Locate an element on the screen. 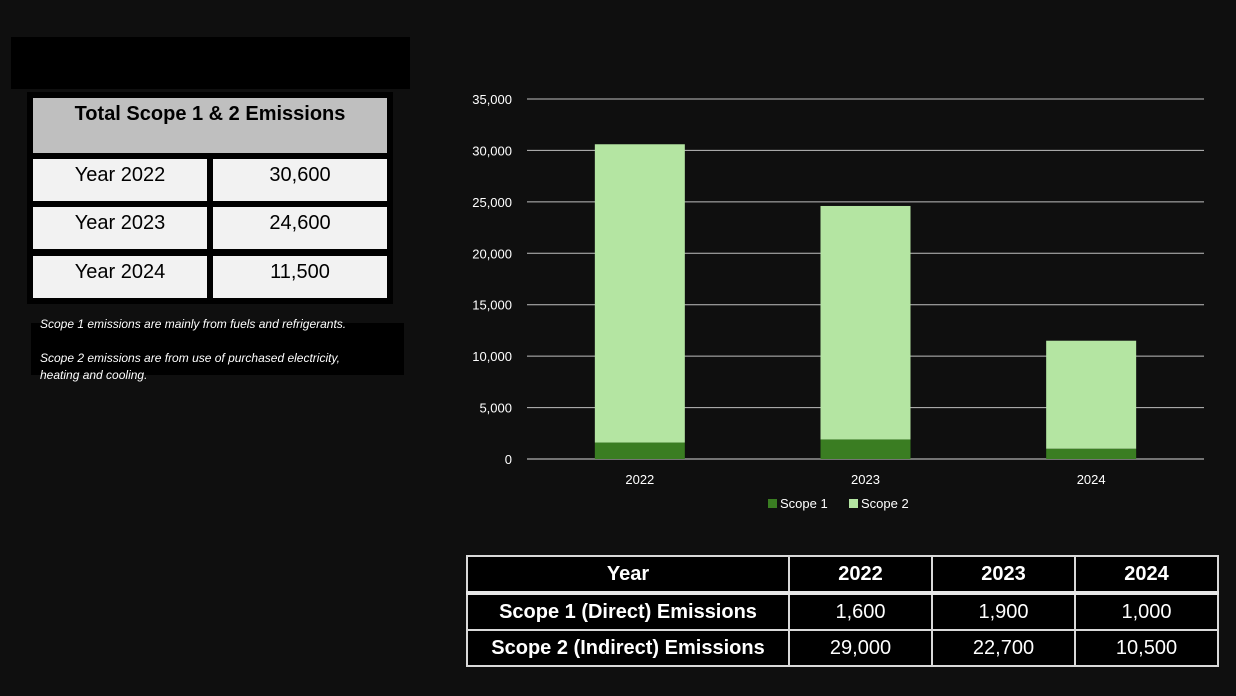 The width and height of the screenshot is (1236, 696). bar-scope-1-2023 is located at coordinates (865, 449).